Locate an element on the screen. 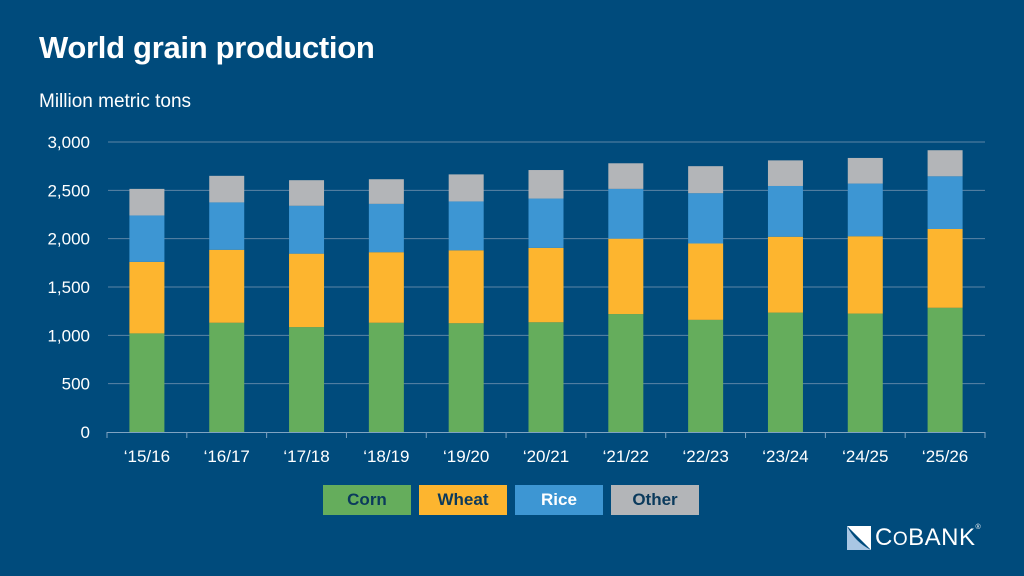 Image resolution: width=1024 pixels, height=576 pixels. x-tick-label: ‘24/25 is located at coordinates (865, 456).